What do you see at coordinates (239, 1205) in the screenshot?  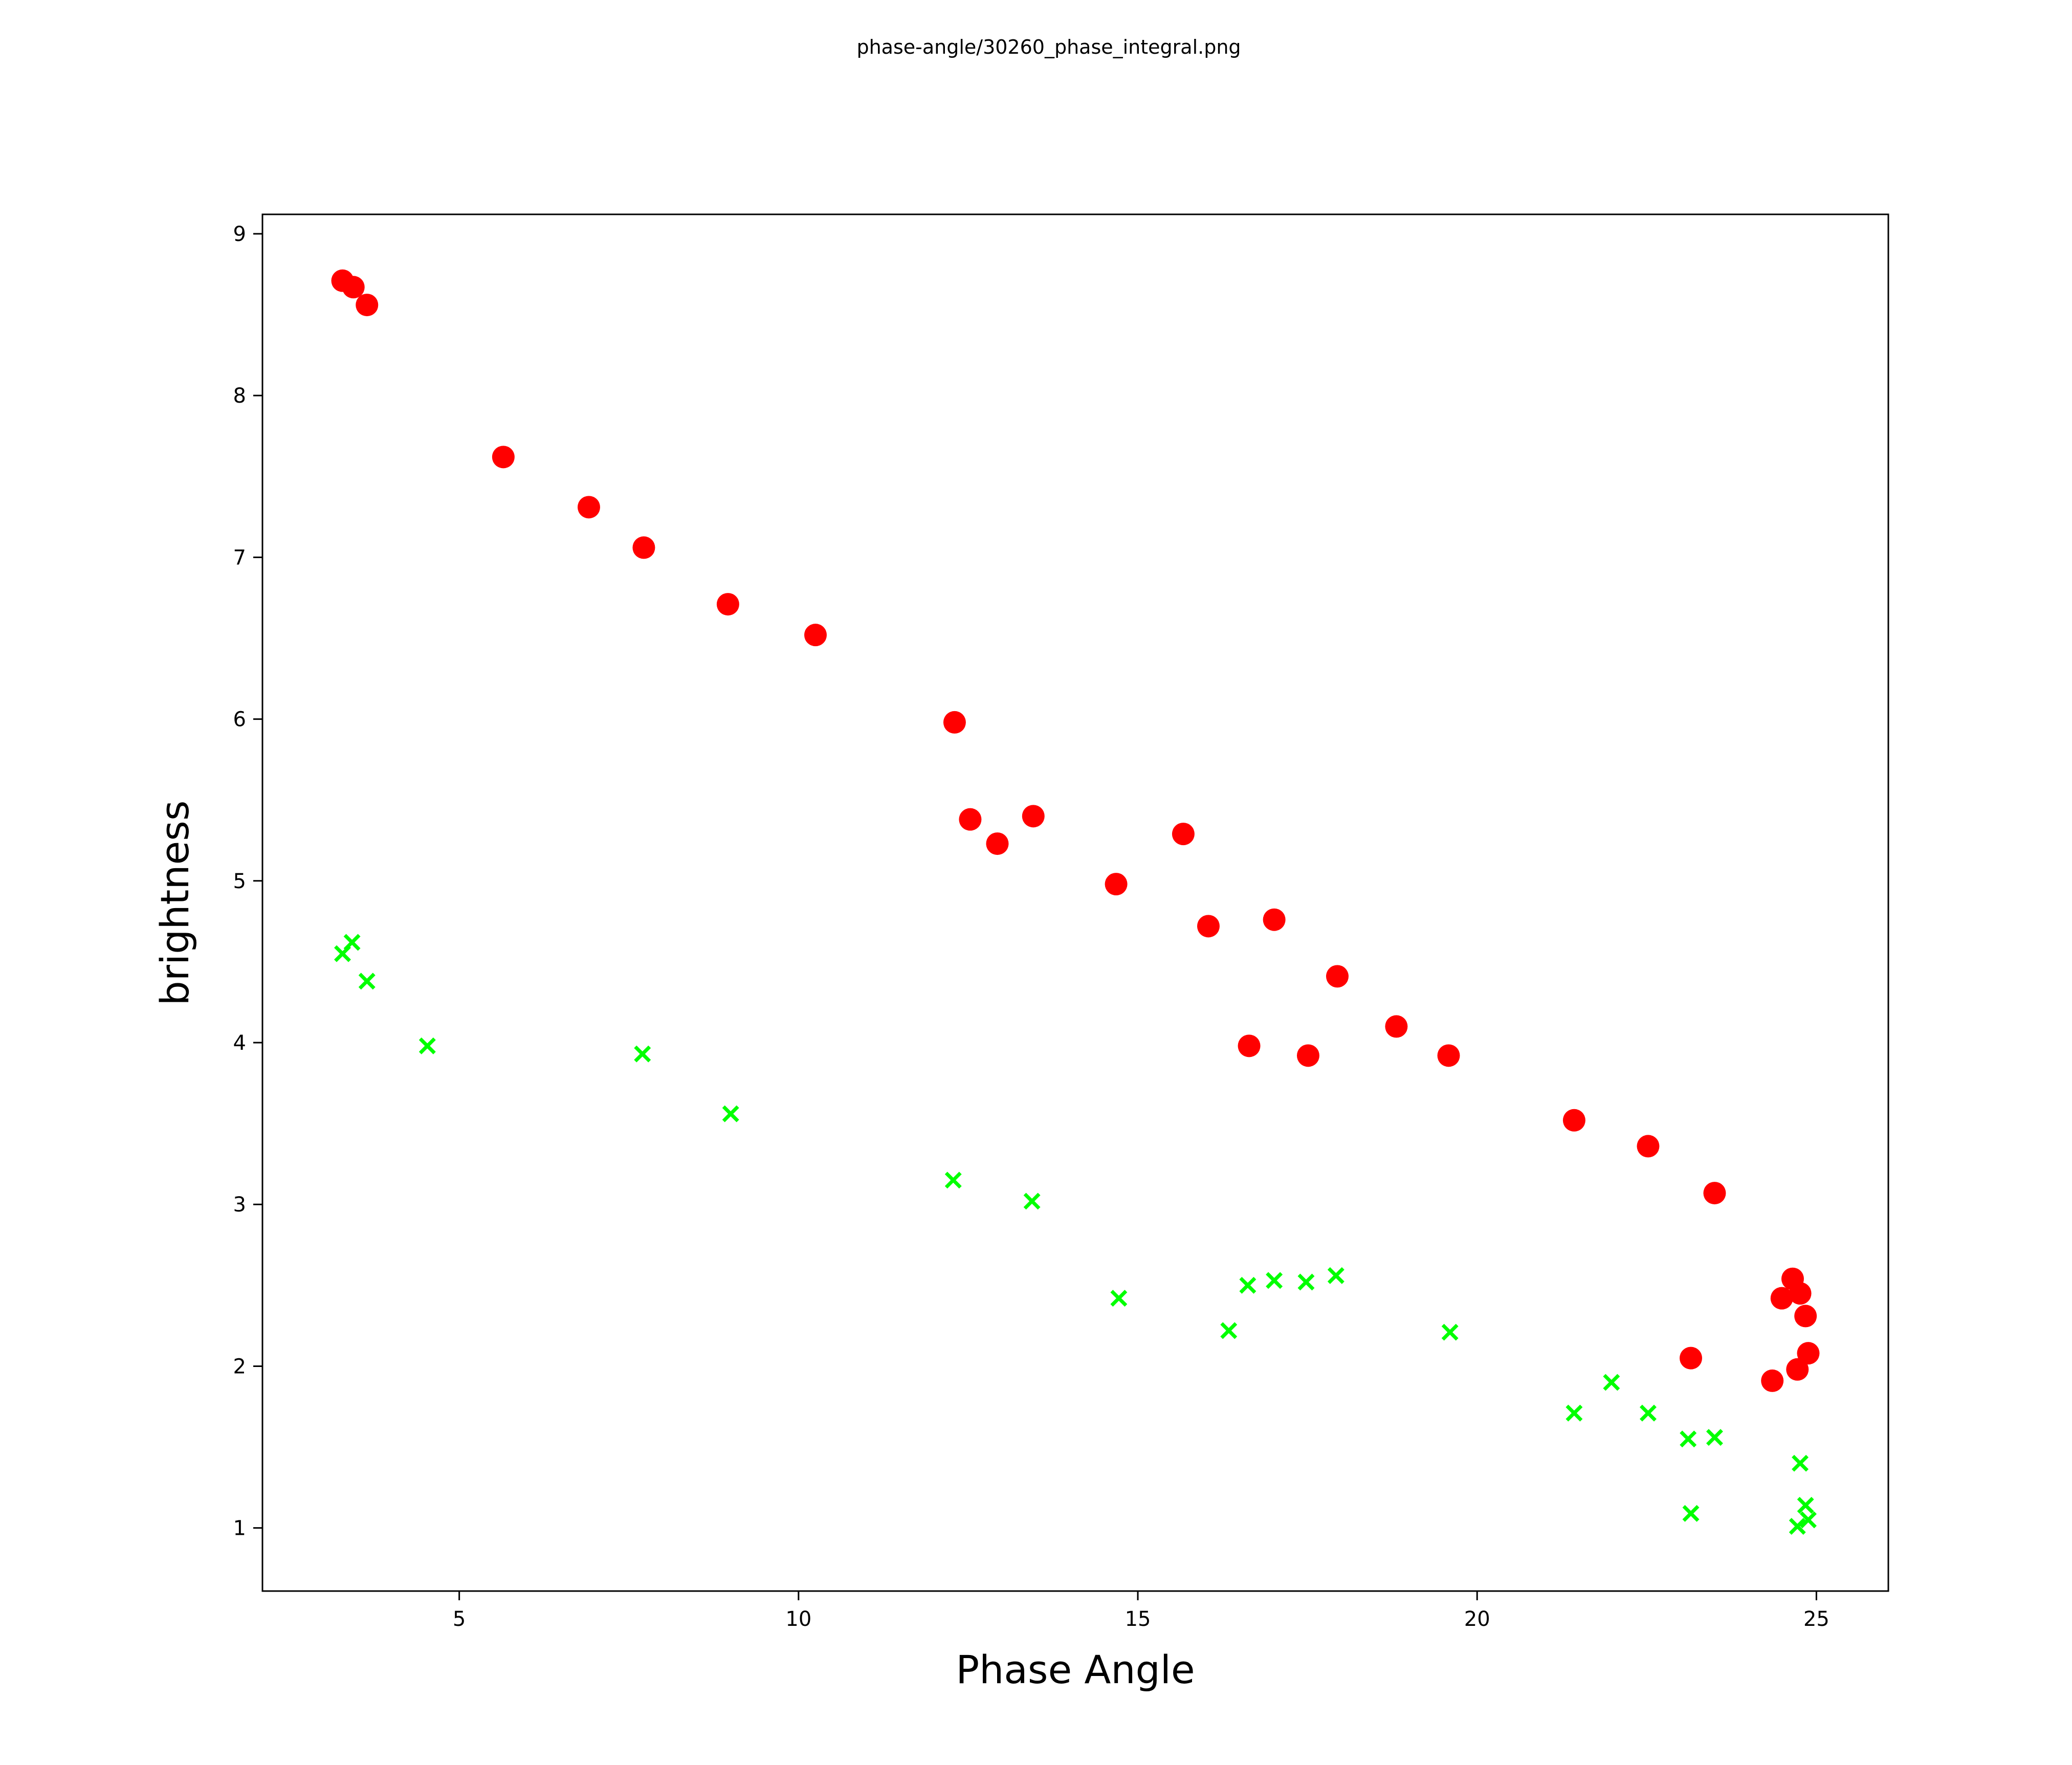 I see `y-tick-label: 3` at bounding box center [239, 1205].